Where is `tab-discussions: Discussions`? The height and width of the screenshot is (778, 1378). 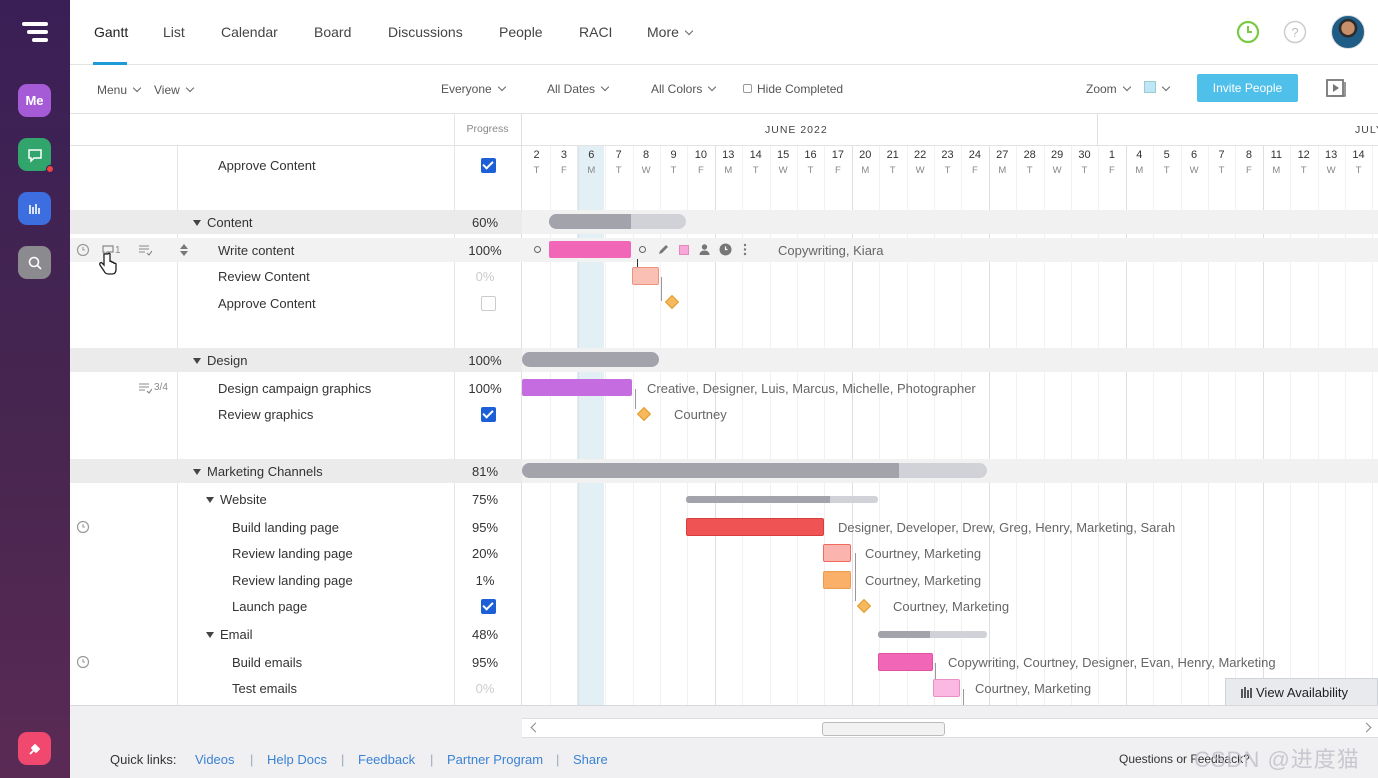
tab-discussions: Discussions is located at coordinates (425, 32).